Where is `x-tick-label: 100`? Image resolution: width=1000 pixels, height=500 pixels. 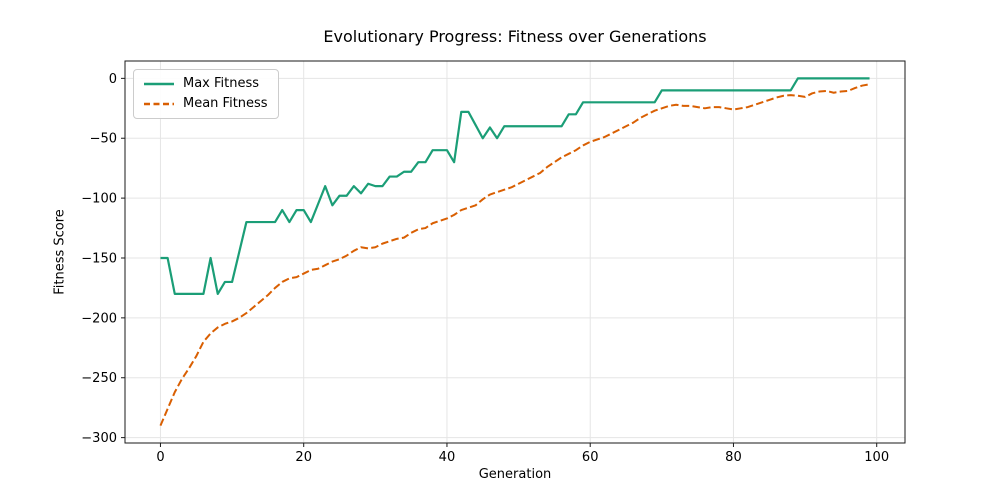
x-tick-label: 100 is located at coordinates (876, 457).